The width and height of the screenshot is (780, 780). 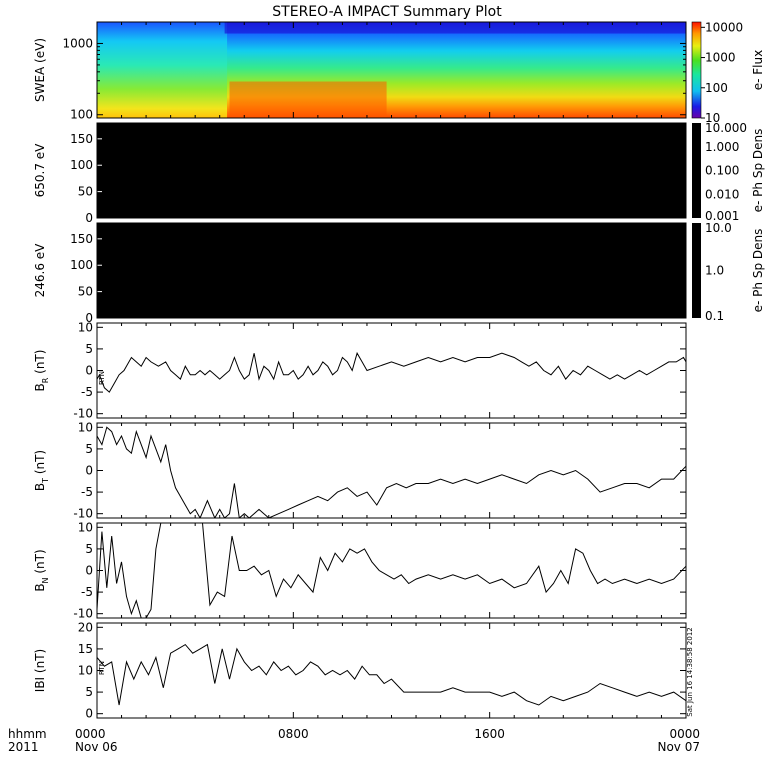 I want to click on series-line-br, so click(x=391, y=372).